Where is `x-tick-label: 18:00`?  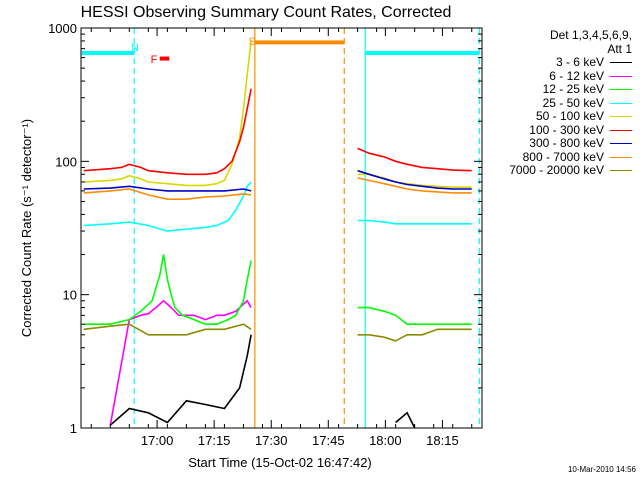 x-tick-label: 18:00 is located at coordinates (385, 440).